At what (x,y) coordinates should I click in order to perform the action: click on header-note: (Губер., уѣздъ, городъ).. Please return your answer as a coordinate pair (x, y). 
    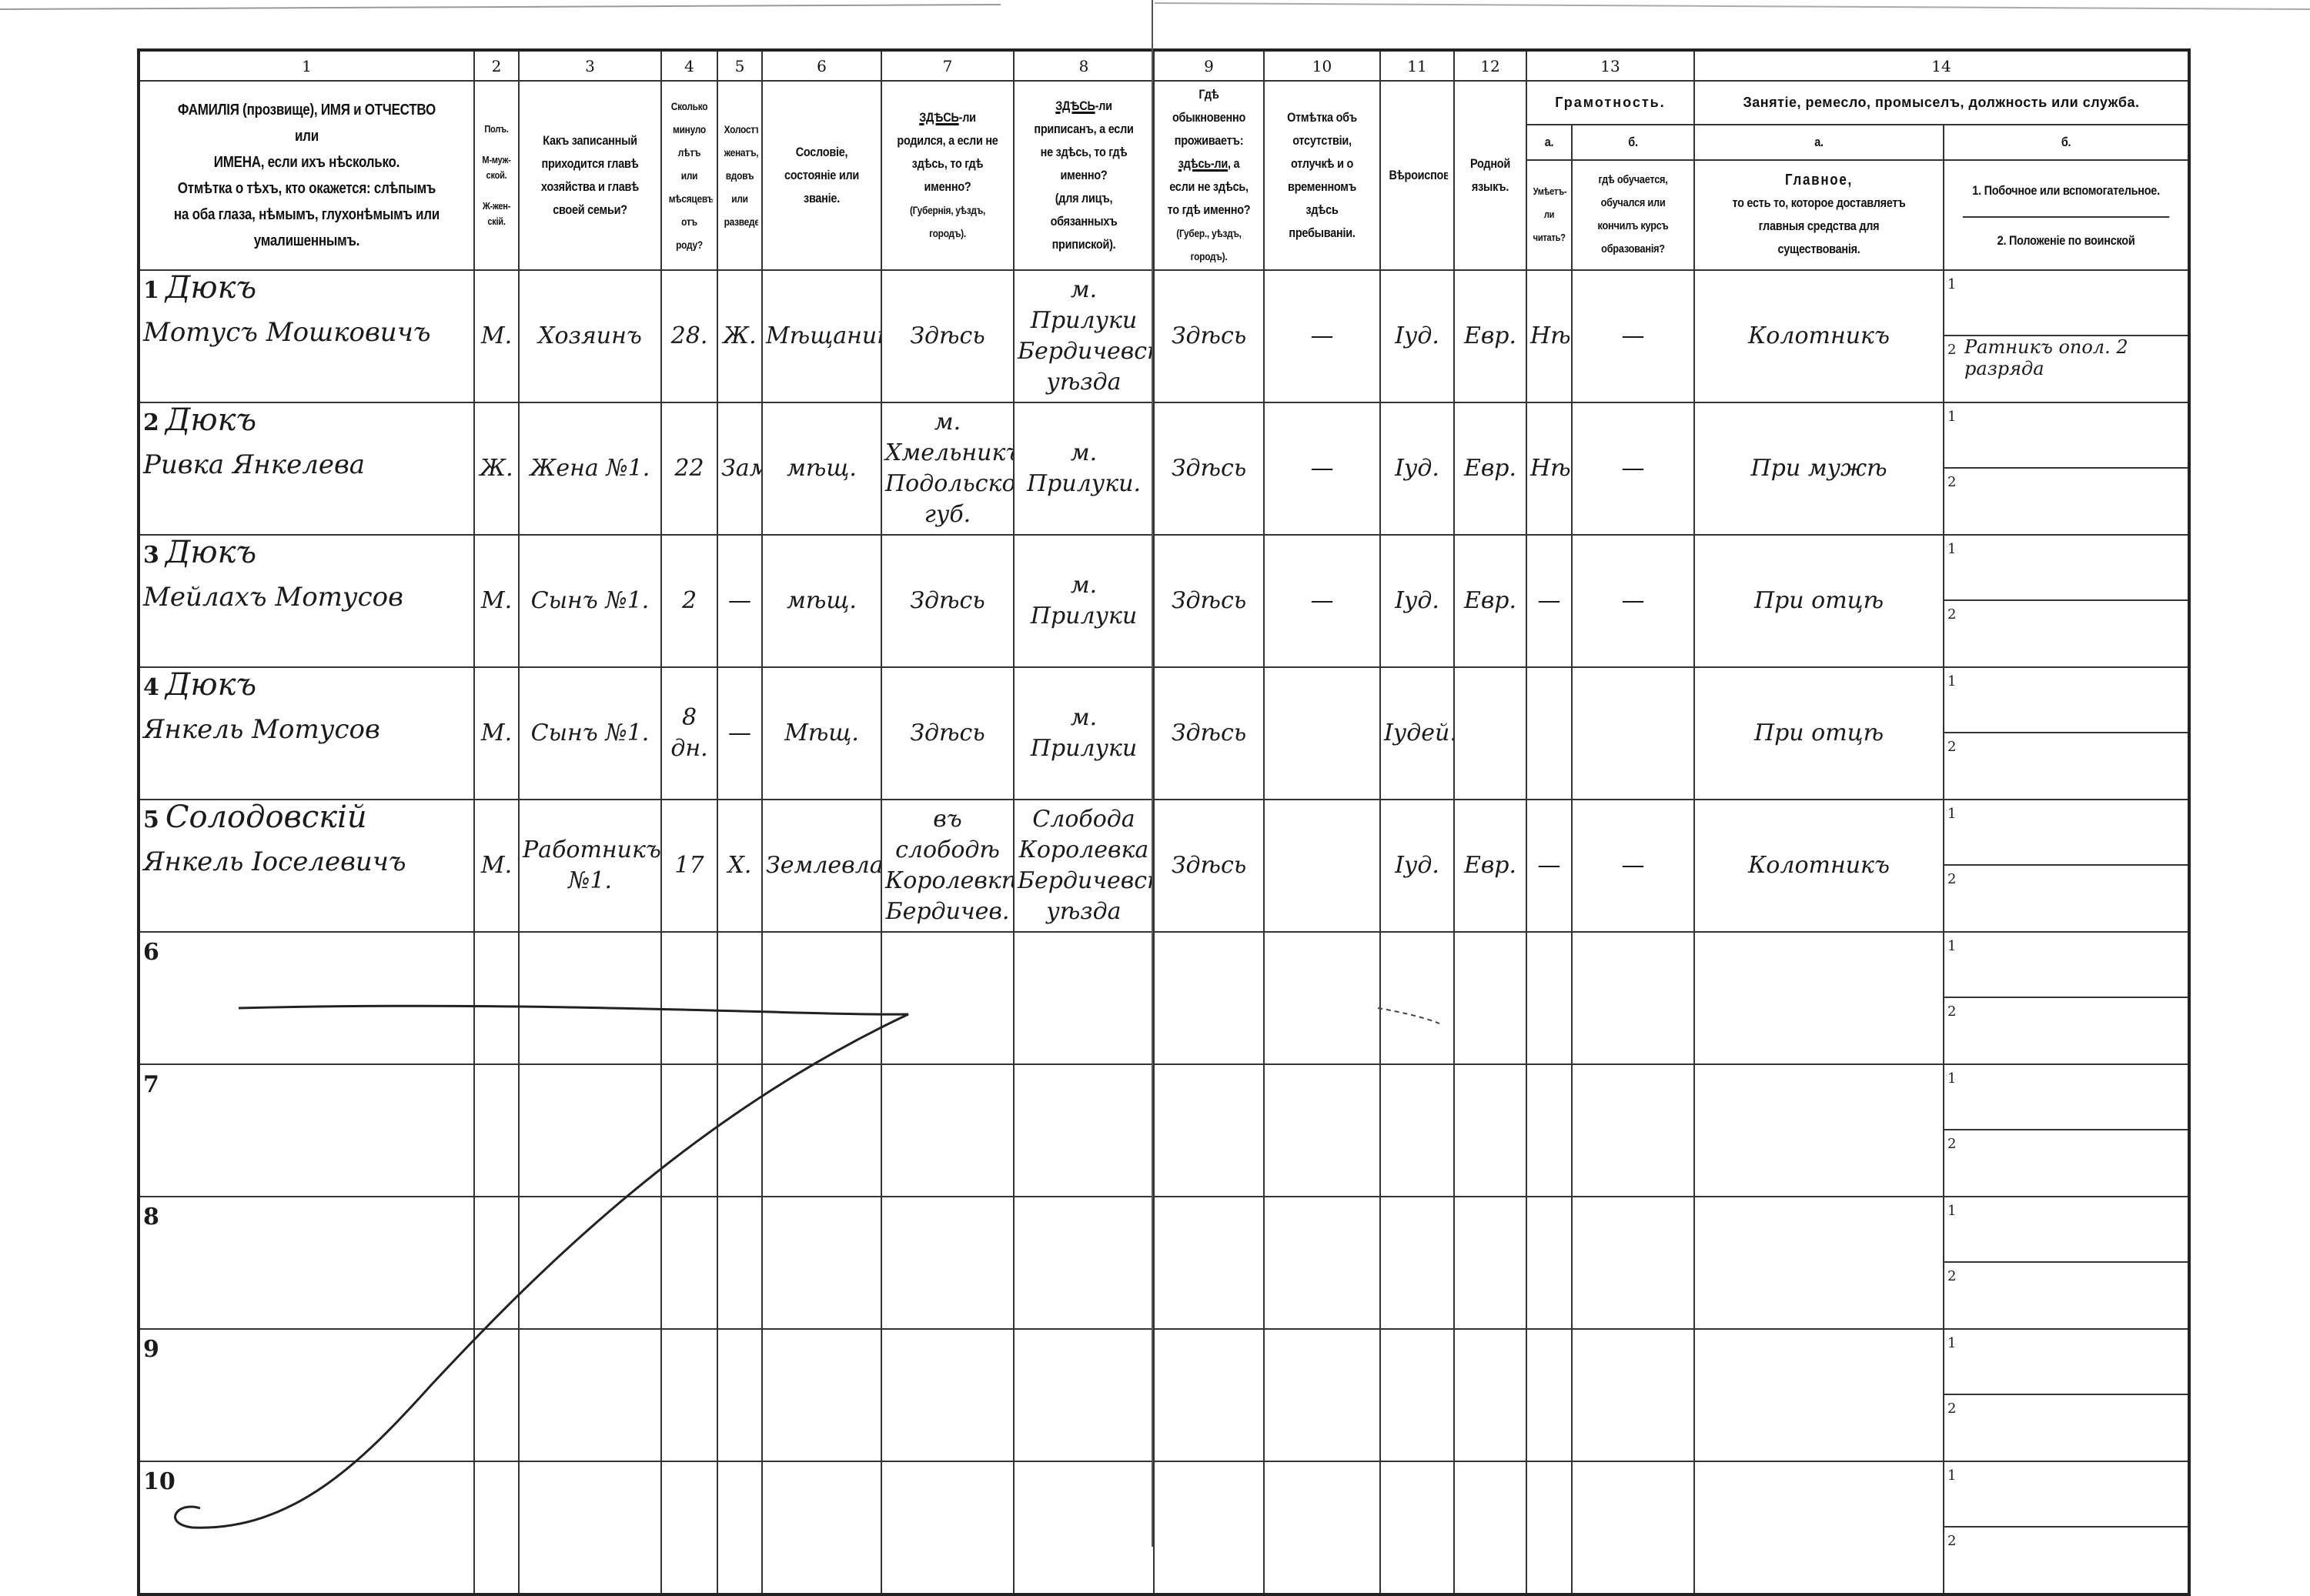
    Looking at the image, I should click on (1209, 244).